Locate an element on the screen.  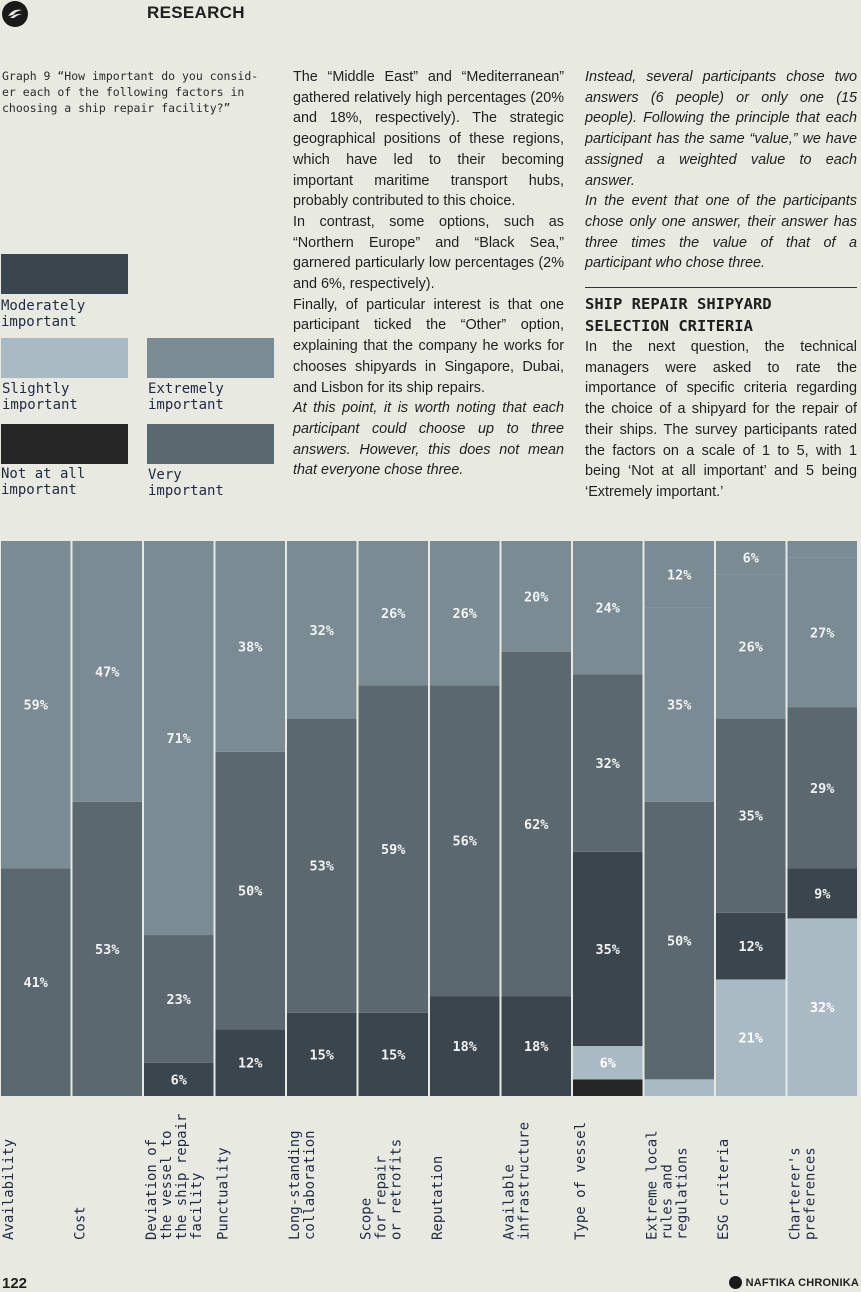
brand-footer: NAFTIKA CHRONIKA is located at coordinates (793, 1282).